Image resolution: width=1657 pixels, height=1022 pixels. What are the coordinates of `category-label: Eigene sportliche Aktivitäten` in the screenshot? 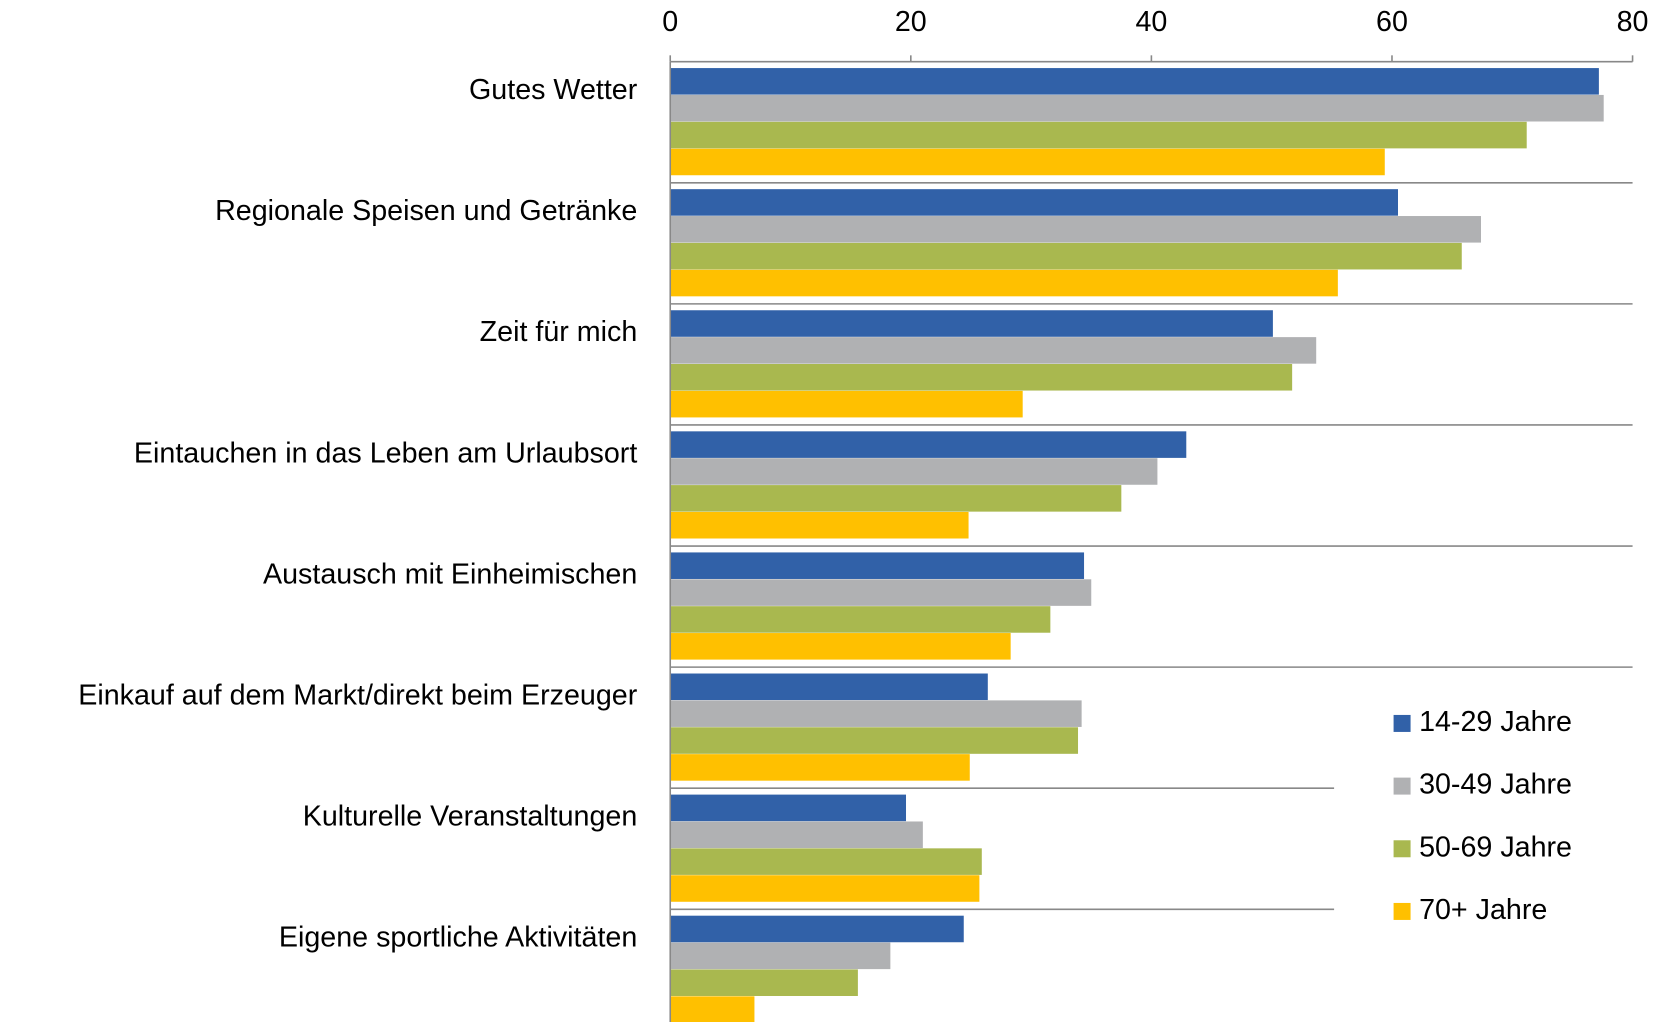 It's located at (458, 938).